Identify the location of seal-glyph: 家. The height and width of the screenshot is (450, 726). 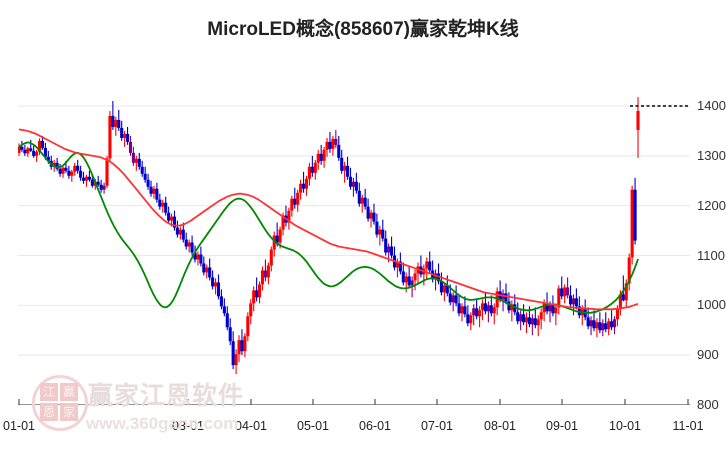
(69, 412).